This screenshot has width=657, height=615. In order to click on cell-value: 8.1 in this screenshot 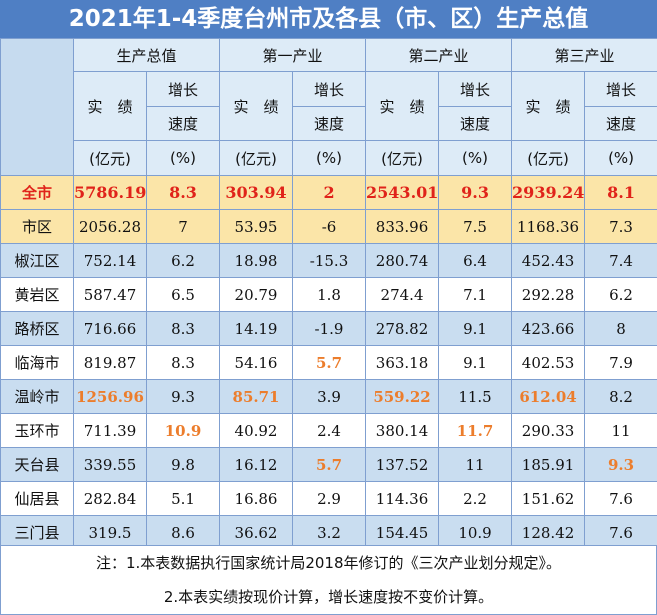, I will do `click(620, 192)`.